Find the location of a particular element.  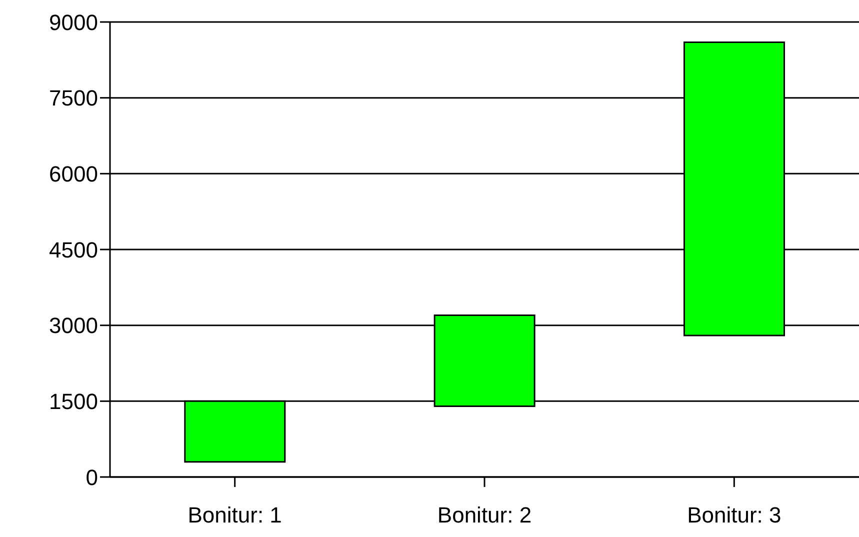

y-tick-label: 9000 is located at coordinates (73, 22).